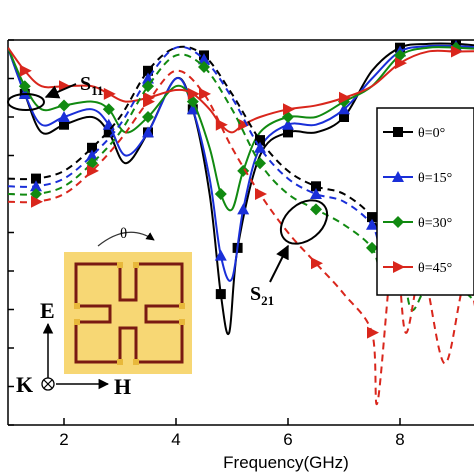 This screenshot has width=474, height=474. Describe the element at coordinates (435, 178) in the screenshot. I see `legend-label-1: θ=15°` at that location.